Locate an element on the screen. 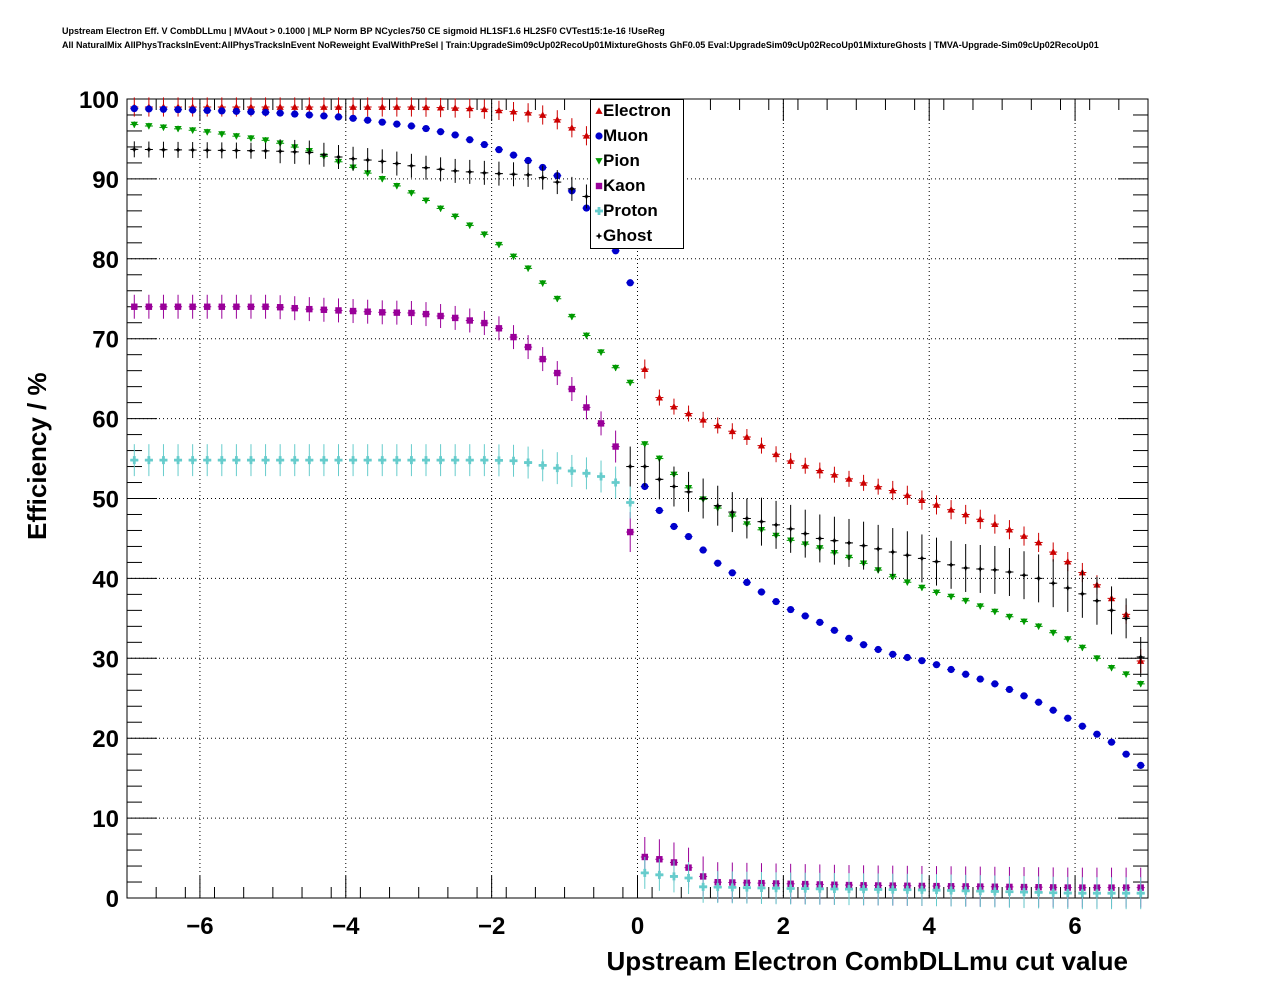 The width and height of the screenshot is (1276, 996). y-axis-label: Efficiency / % is located at coordinates (37, 456).